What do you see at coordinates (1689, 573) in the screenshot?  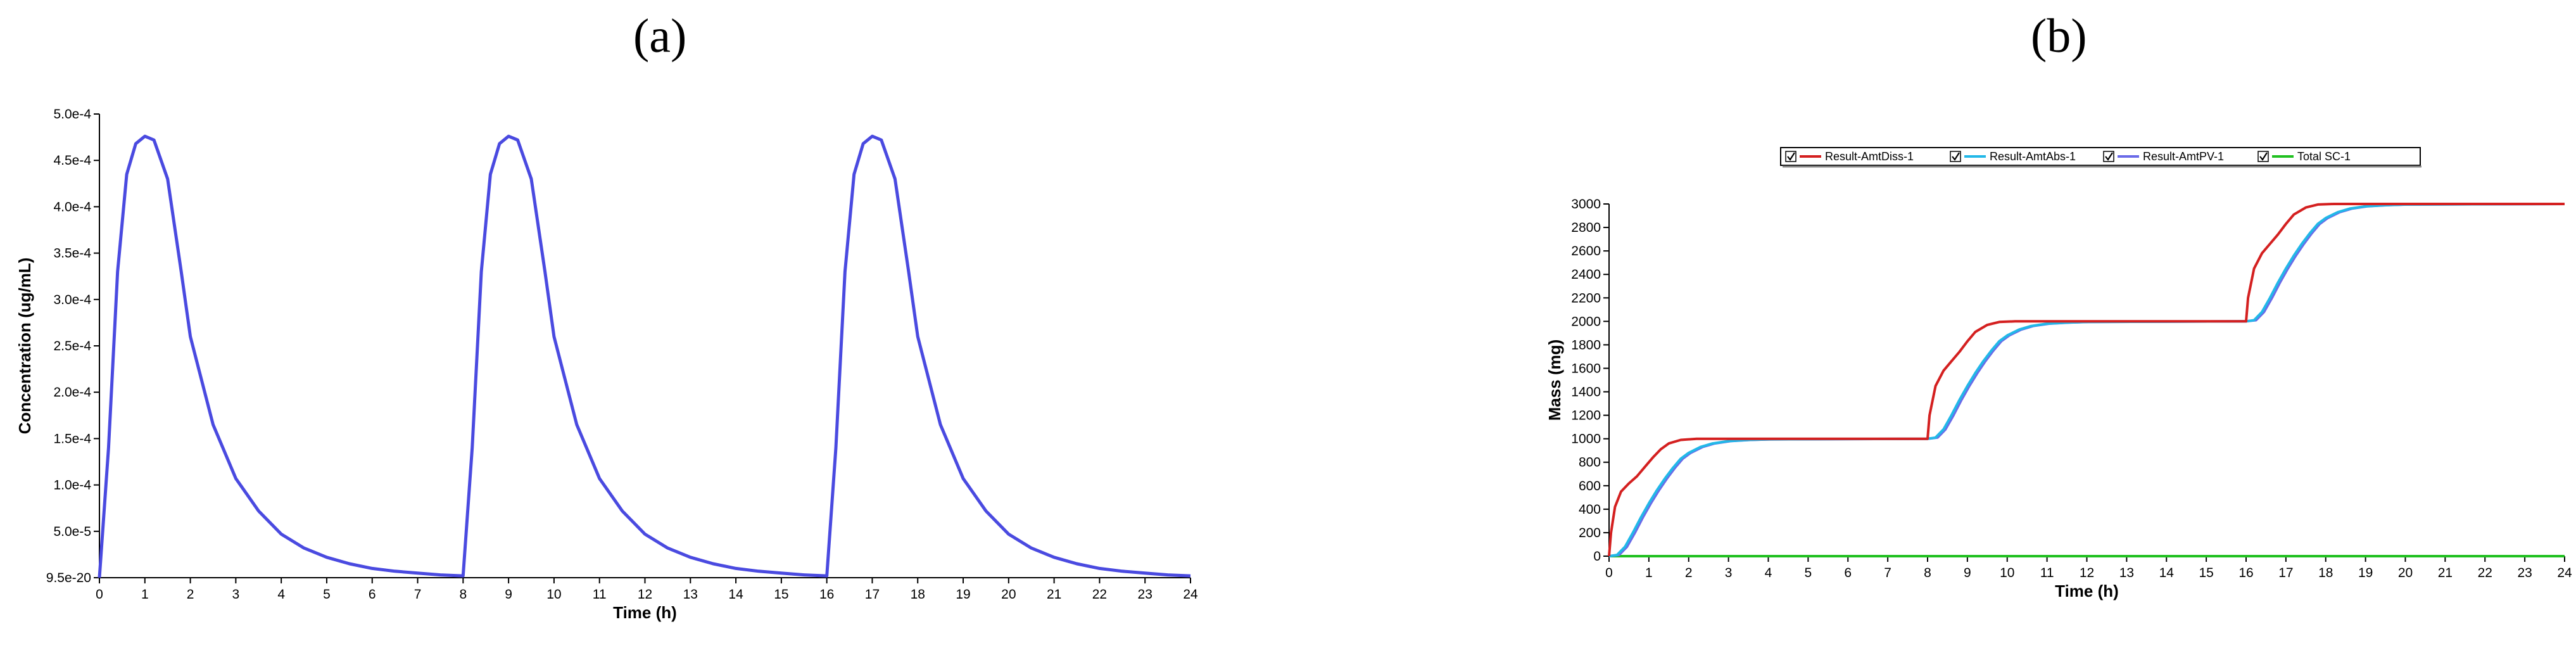 I see `chart-b-x-tick-label: 2` at bounding box center [1689, 573].